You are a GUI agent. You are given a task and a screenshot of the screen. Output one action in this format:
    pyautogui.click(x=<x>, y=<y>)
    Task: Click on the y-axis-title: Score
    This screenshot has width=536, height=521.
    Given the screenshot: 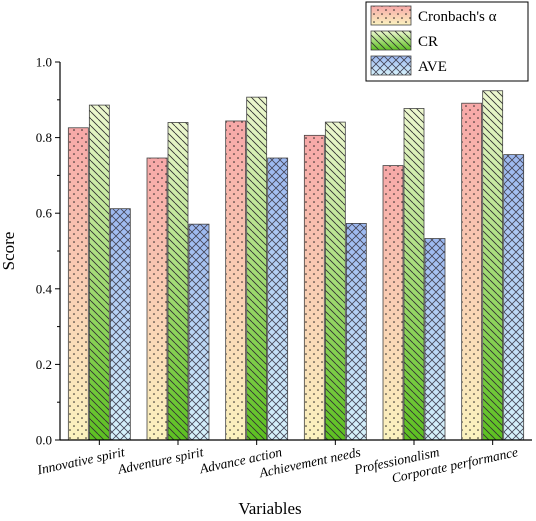 What is the action you would take?
    pyautogui.click(x=9, y=251)
    